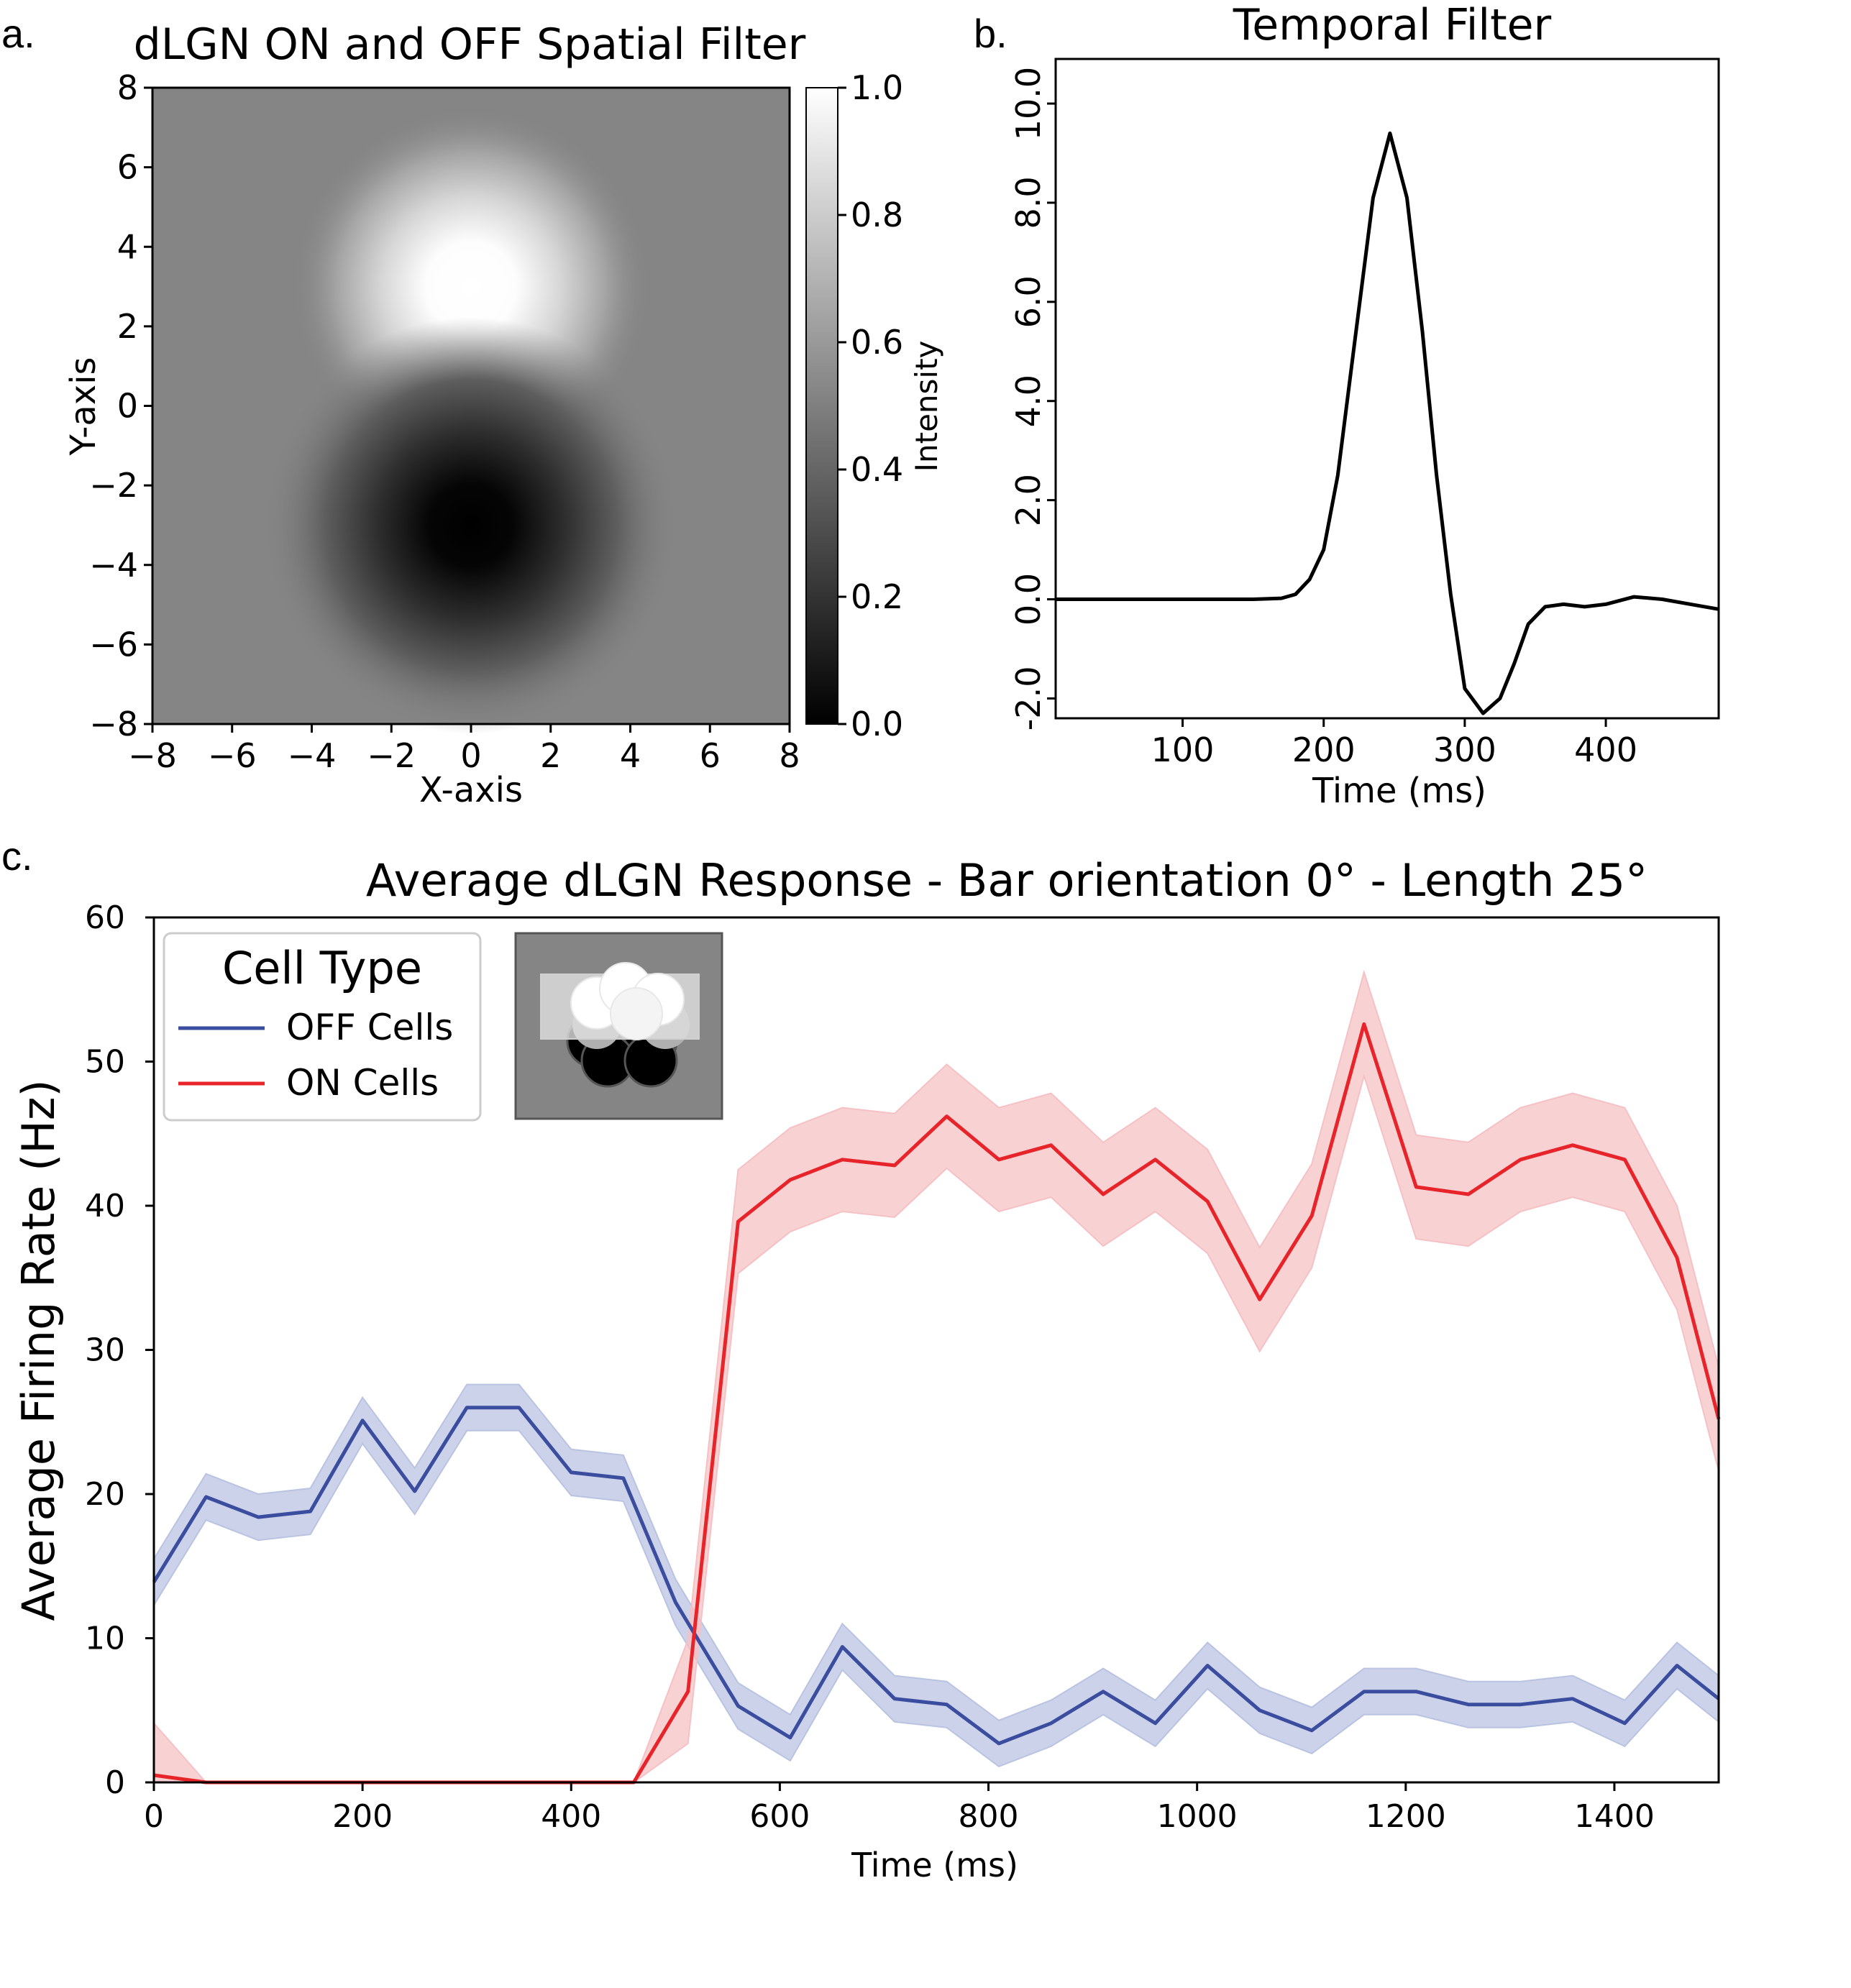  I want to click on panel-c-letter: c., so click(17, 856).